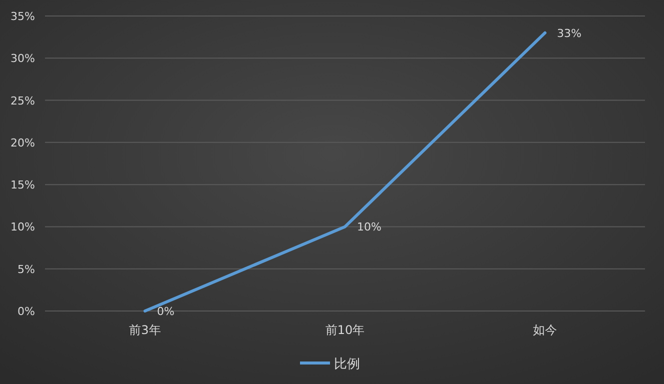 The height and width of the screenshot is (384, 664). Describe the element at coordinates (22, 101) in the screenshot. I see `y-tick-label: 25%` at that location.